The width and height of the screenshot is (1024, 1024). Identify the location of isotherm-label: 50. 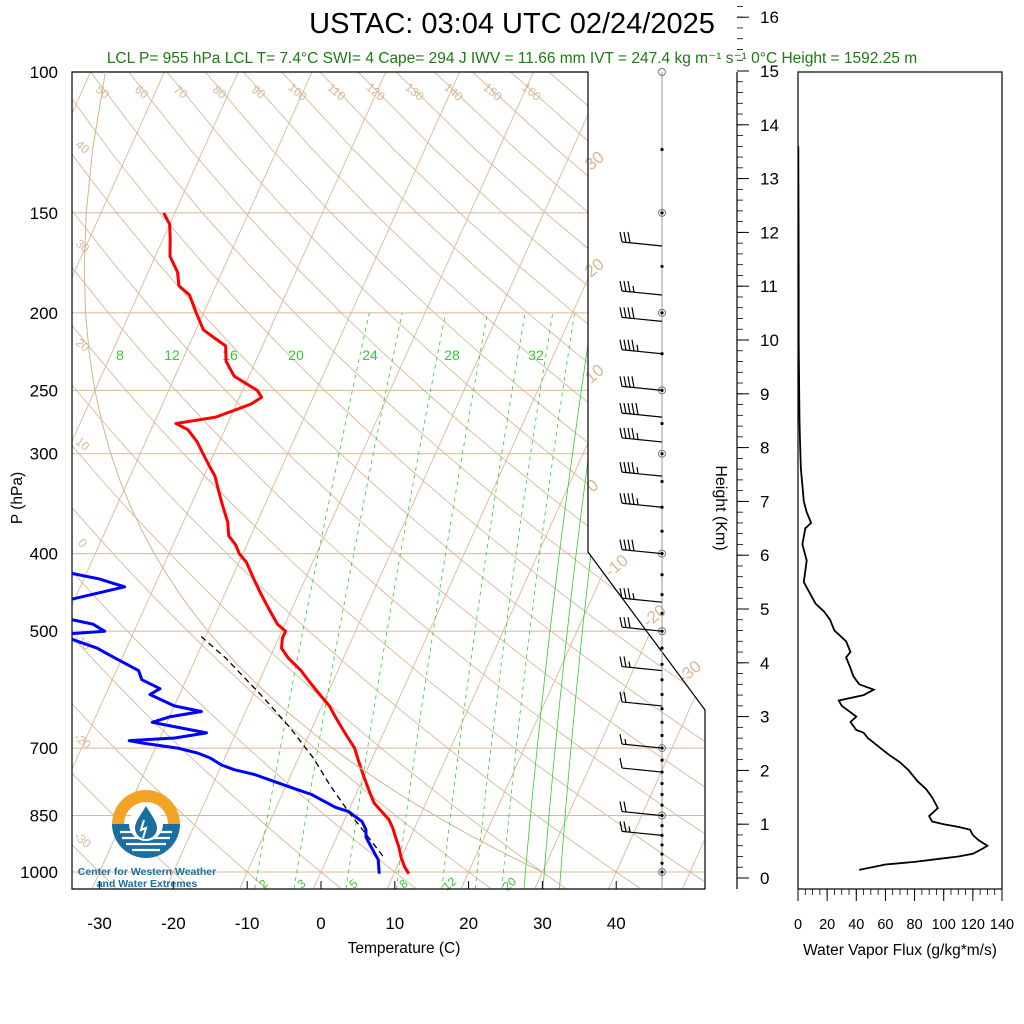
(102, 92).